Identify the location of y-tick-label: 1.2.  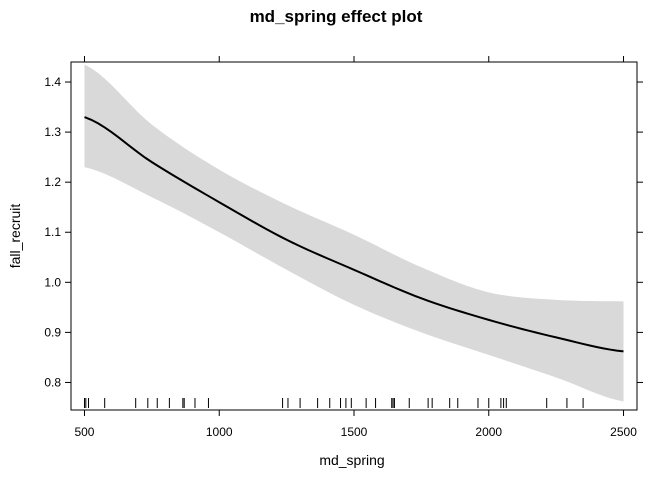
(52, 182).